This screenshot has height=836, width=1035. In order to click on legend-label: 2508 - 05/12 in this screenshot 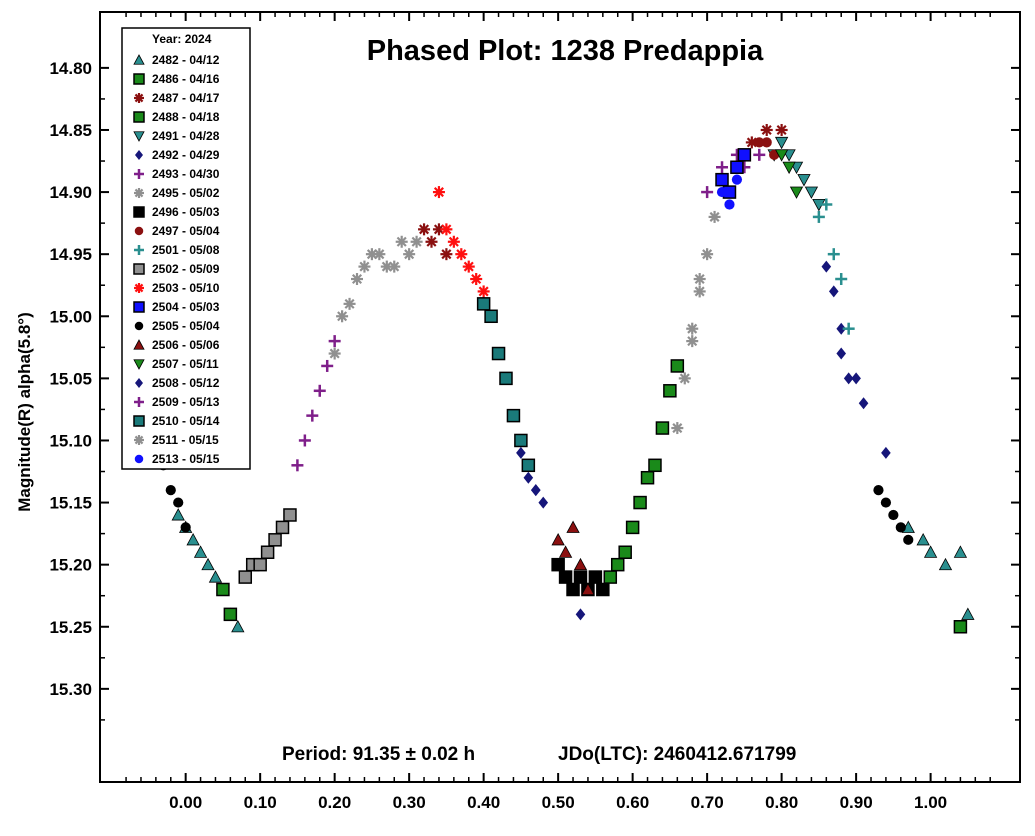, I will do `click(186, 383)`.